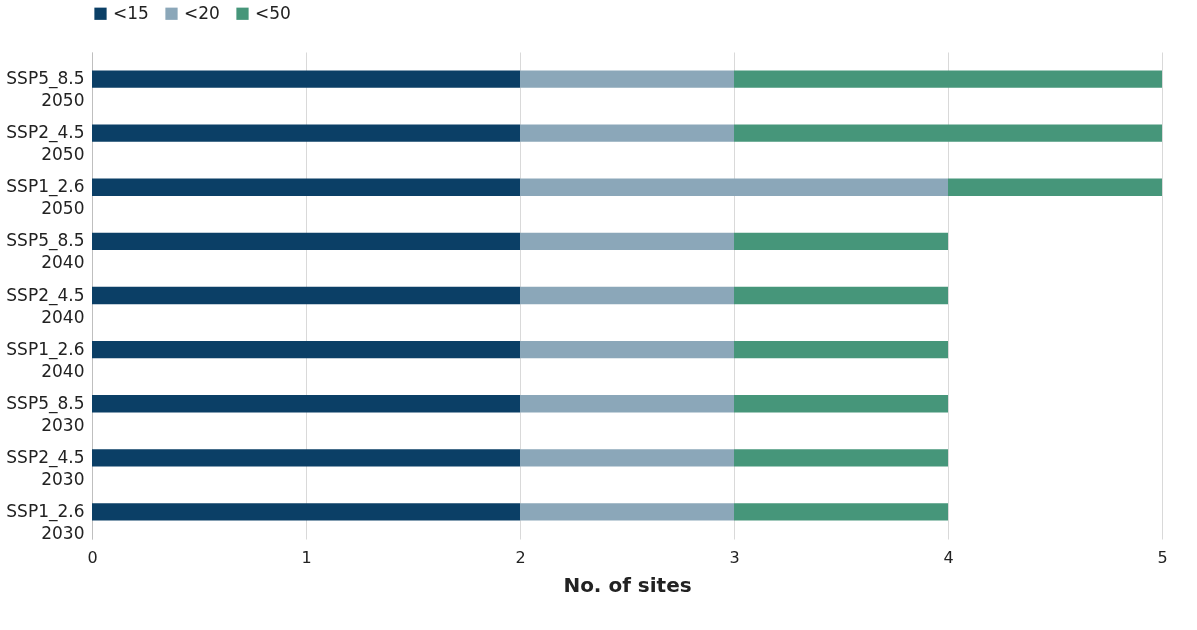  Describe the element at coordinates (131, 12) in the screenshot. I see `legend-label: <15` at that location.